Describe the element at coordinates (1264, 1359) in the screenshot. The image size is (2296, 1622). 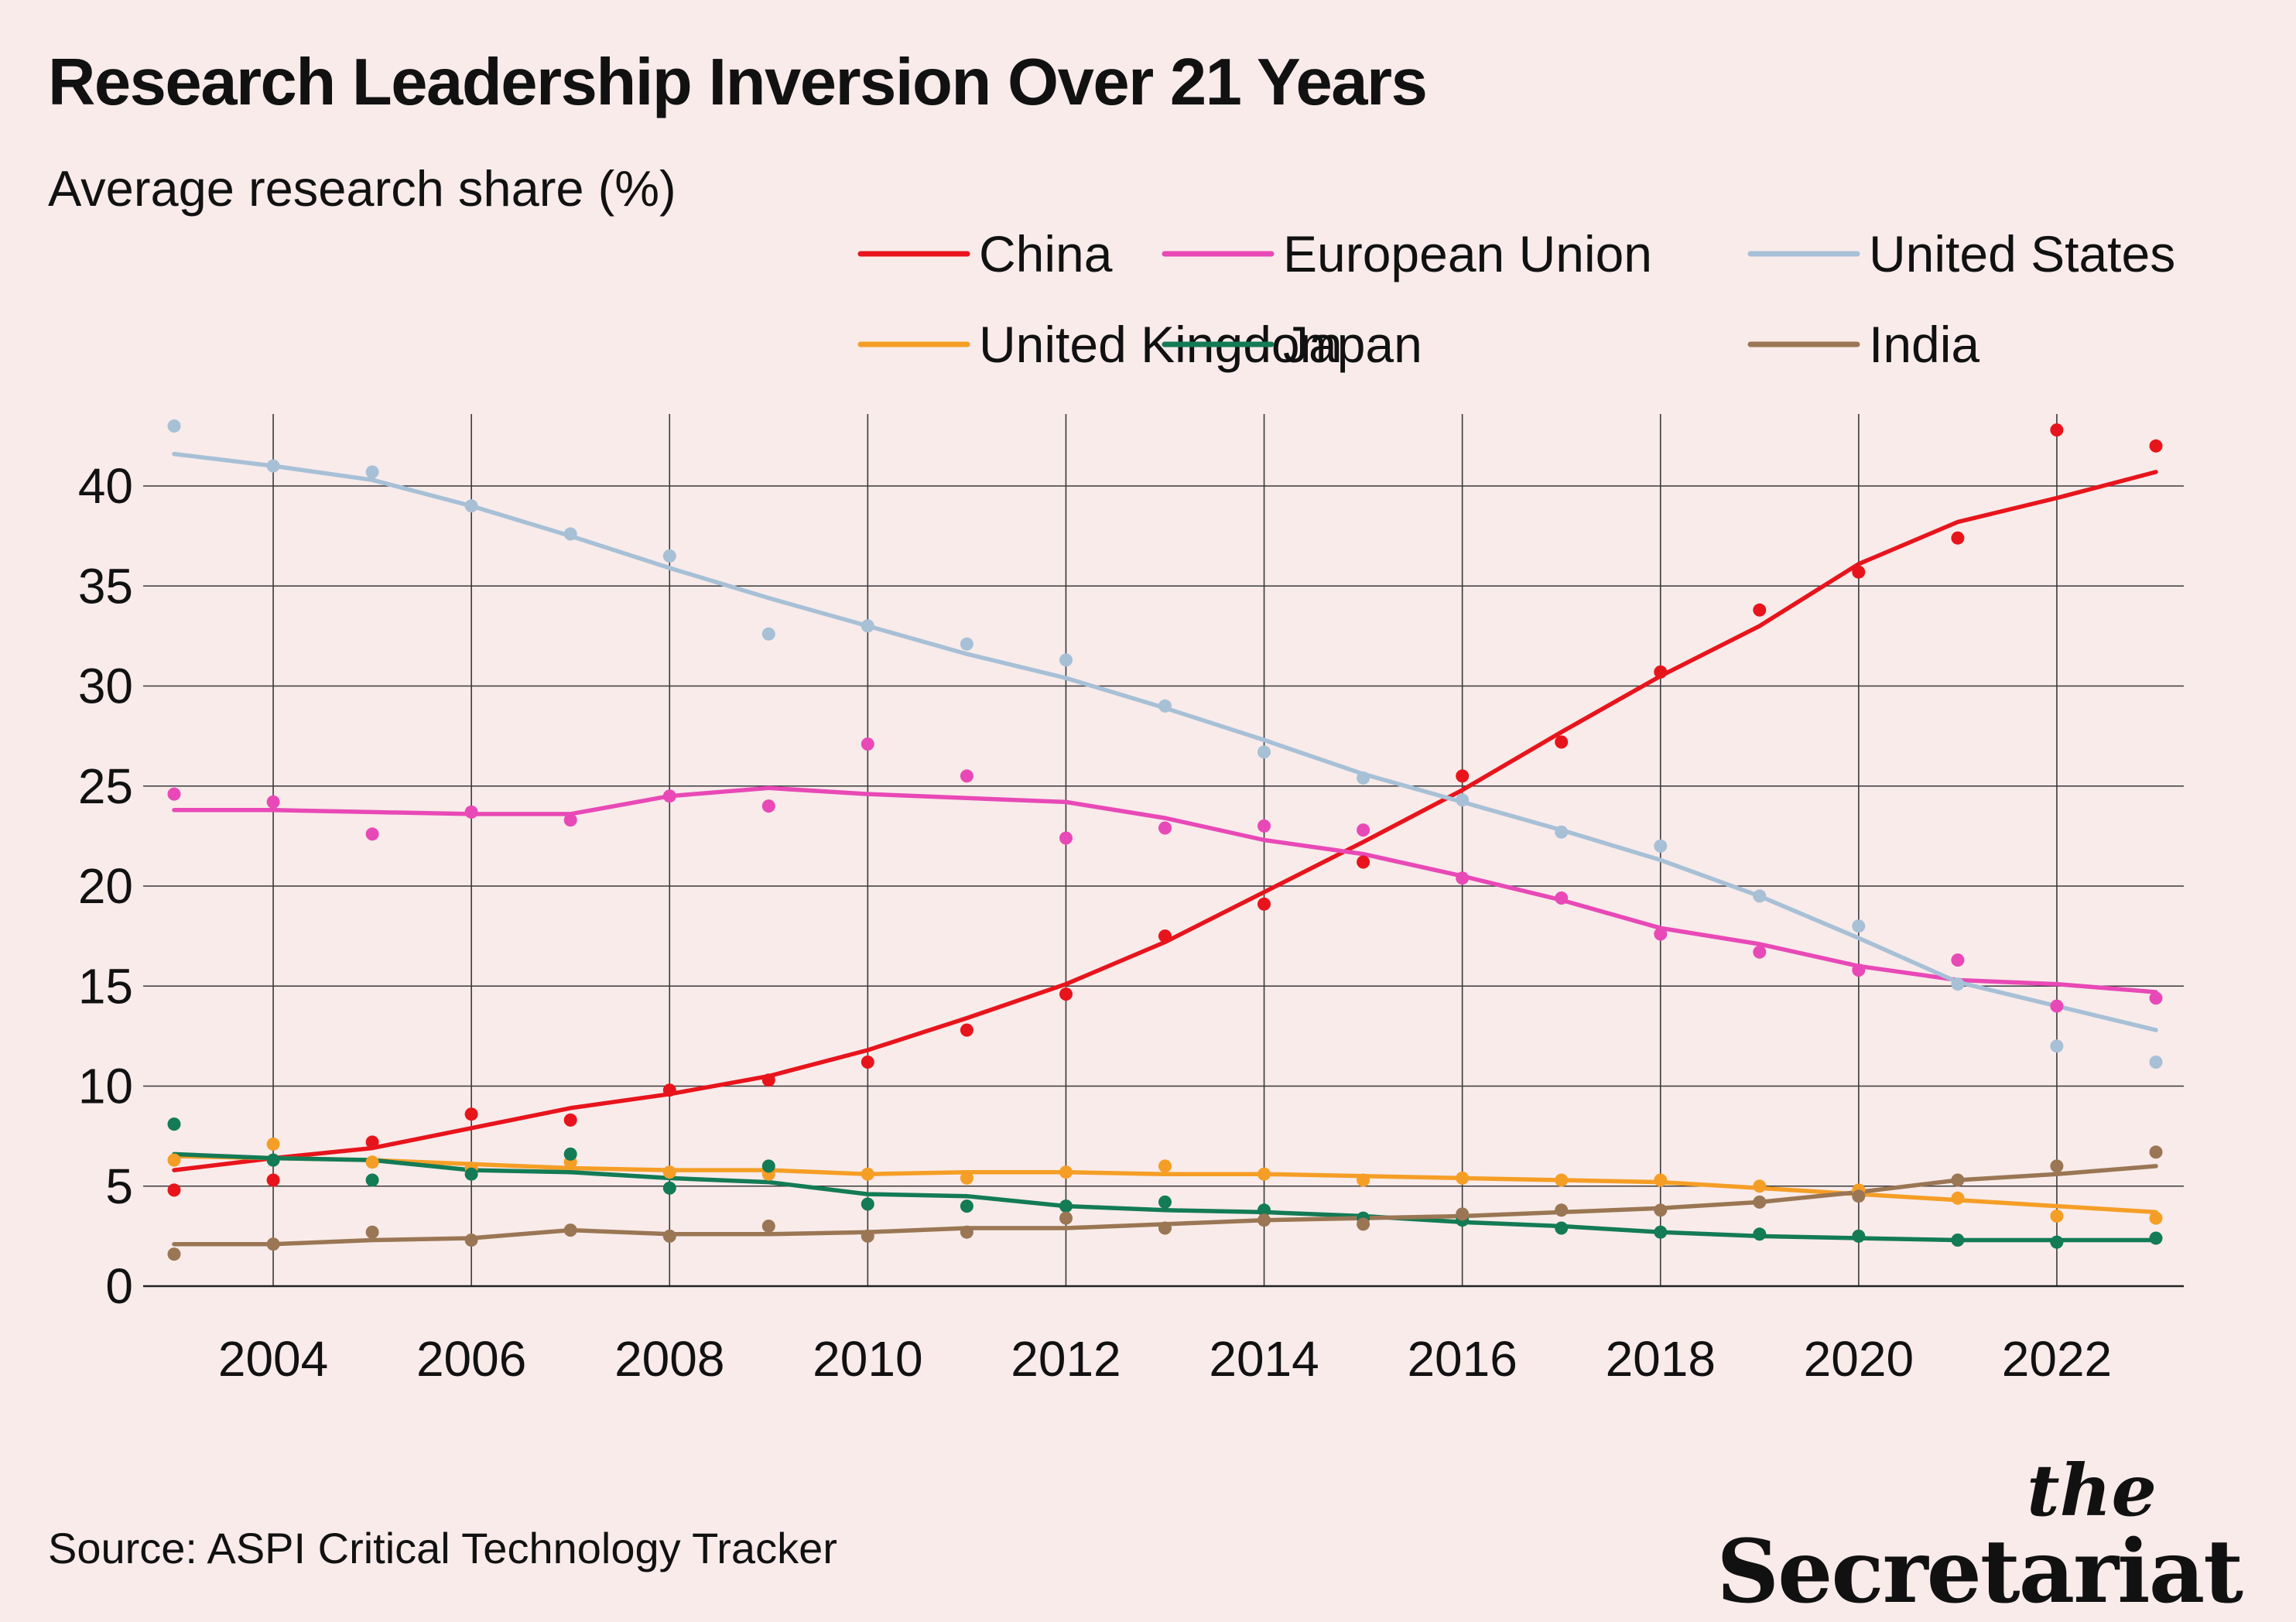
I see `x-tick-label: 2014` at that location.